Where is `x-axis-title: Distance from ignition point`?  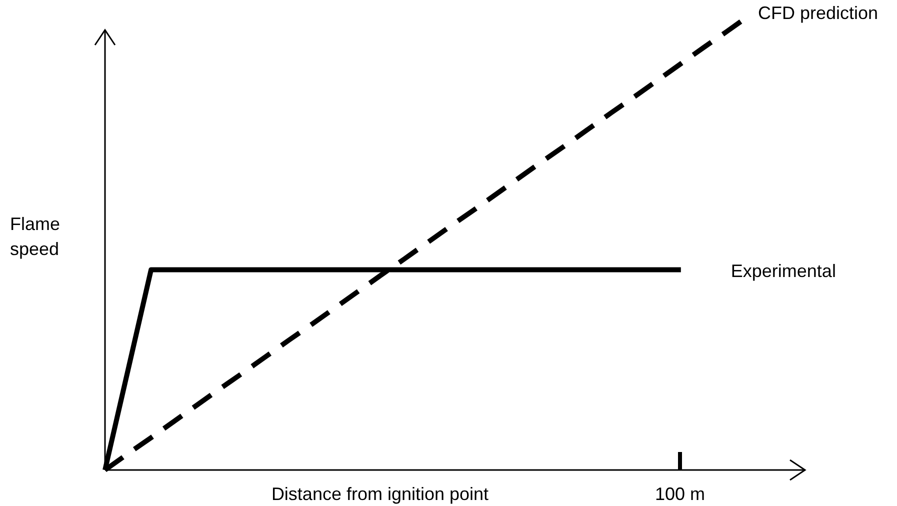
x-axis-title: Distance from ignition point is located at coordinates (380, 494).